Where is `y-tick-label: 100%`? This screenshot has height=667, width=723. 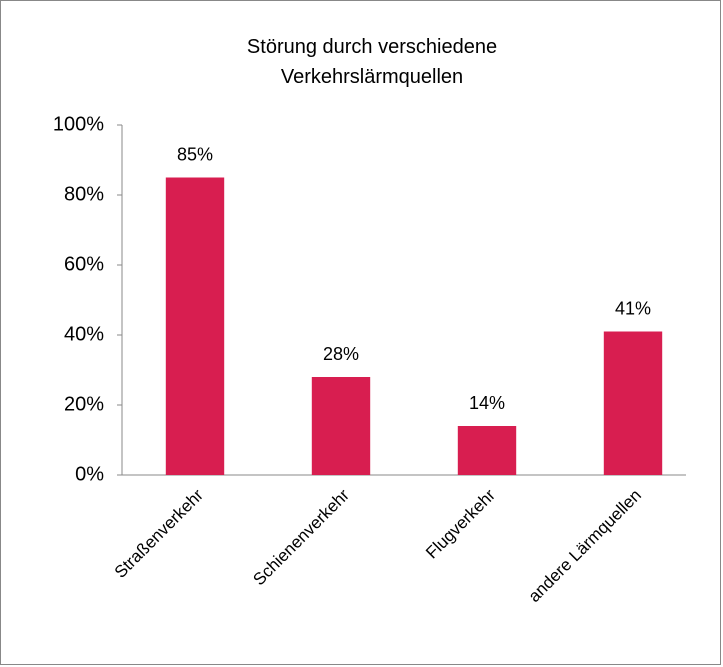 y-tick-label: 100% is located at coordinates (78, 124).